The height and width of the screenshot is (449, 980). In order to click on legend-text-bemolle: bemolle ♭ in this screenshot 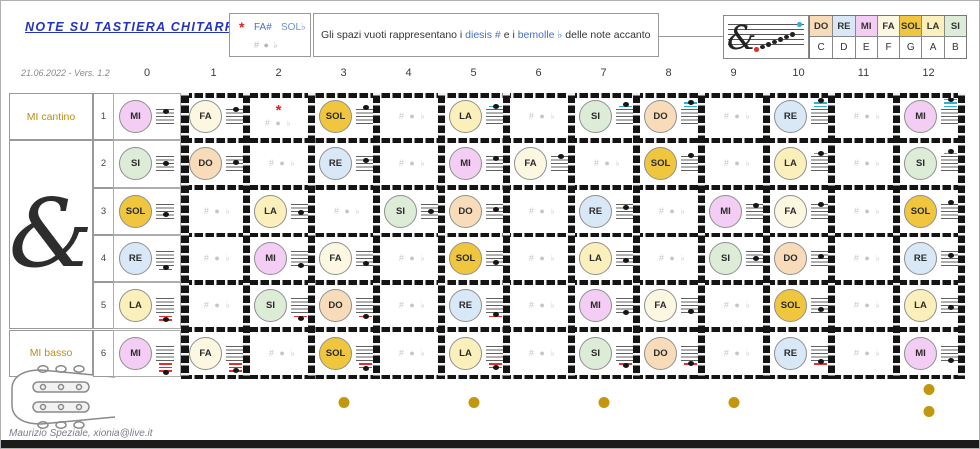, I will do `click(540, 35)`.